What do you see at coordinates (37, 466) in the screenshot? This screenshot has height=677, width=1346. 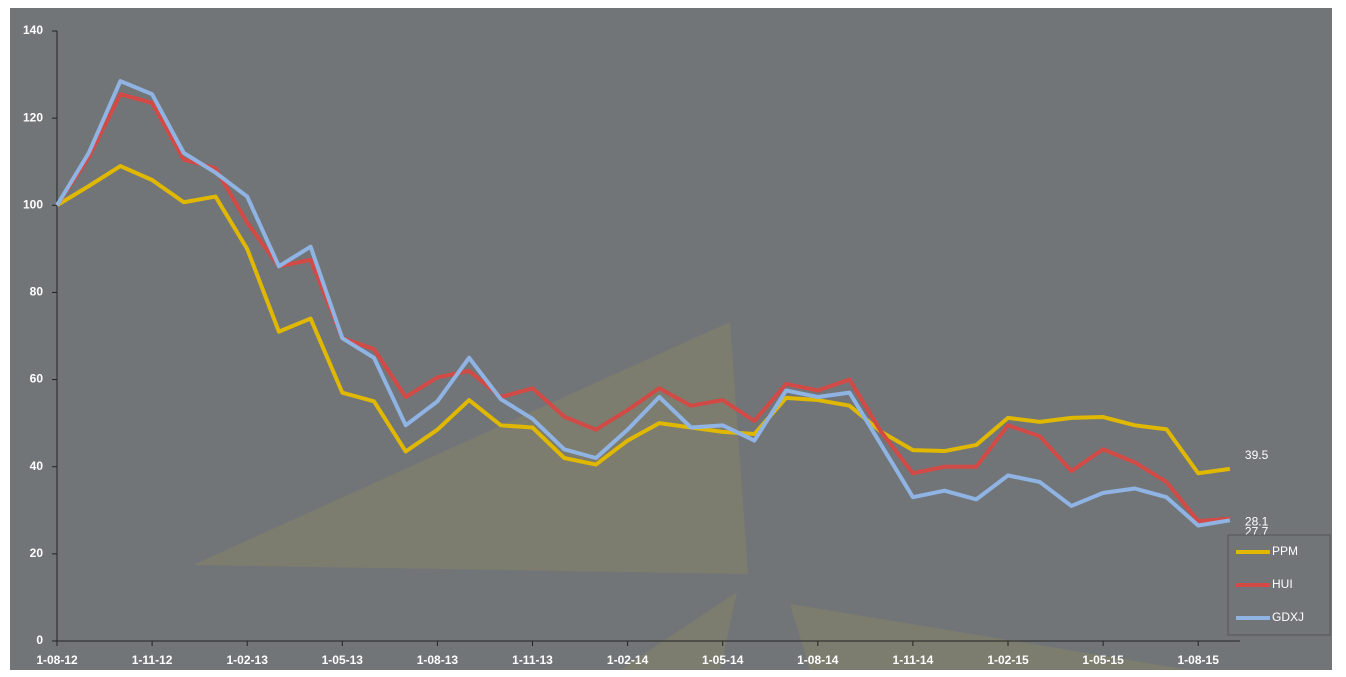 I see `y-tick-label: 40` at bounding box center [37, 466].